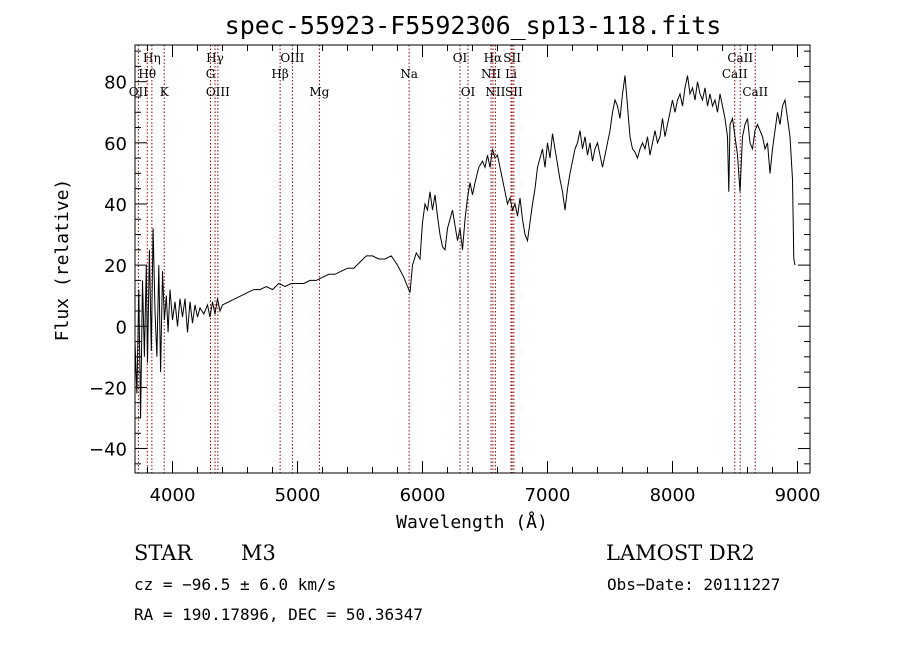 This screenshot has width=900, height=649. What do you see at coordinates (798, 495) in the screenshot?
I see `x-tick-label: 9000` at bounding box center [798, 495].